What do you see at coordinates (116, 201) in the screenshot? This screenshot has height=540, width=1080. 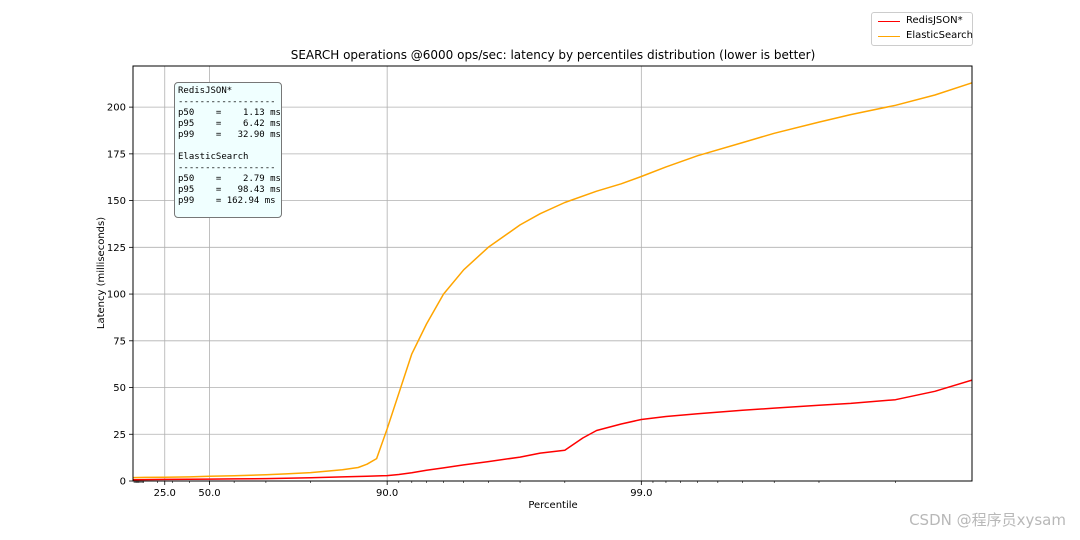 I see `y-tick-label: 150` at bounding box center [116, 201].